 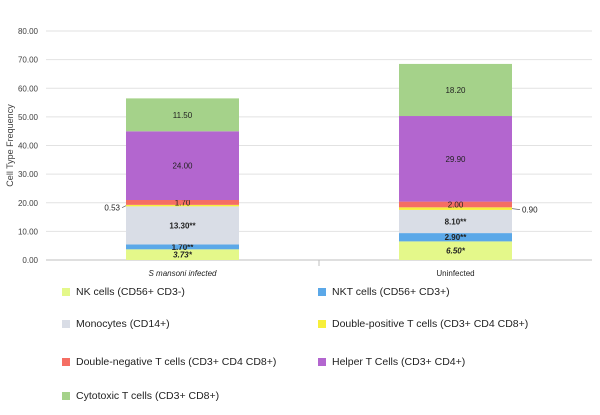 What do you see at coordinates (28, 88) in the screenshot?
I see `y-tick-label: 60.00` at bounding box center [28, 88].